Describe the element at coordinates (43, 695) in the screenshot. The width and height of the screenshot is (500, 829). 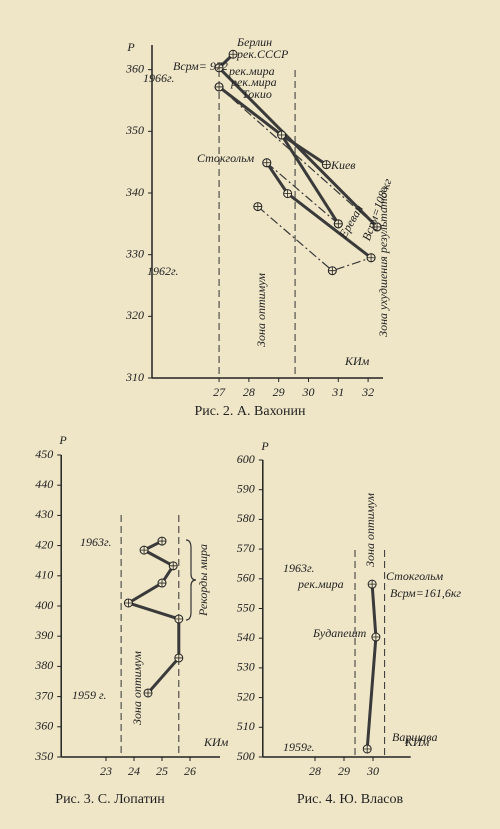
I see `y-tick-label: 370` at that location.